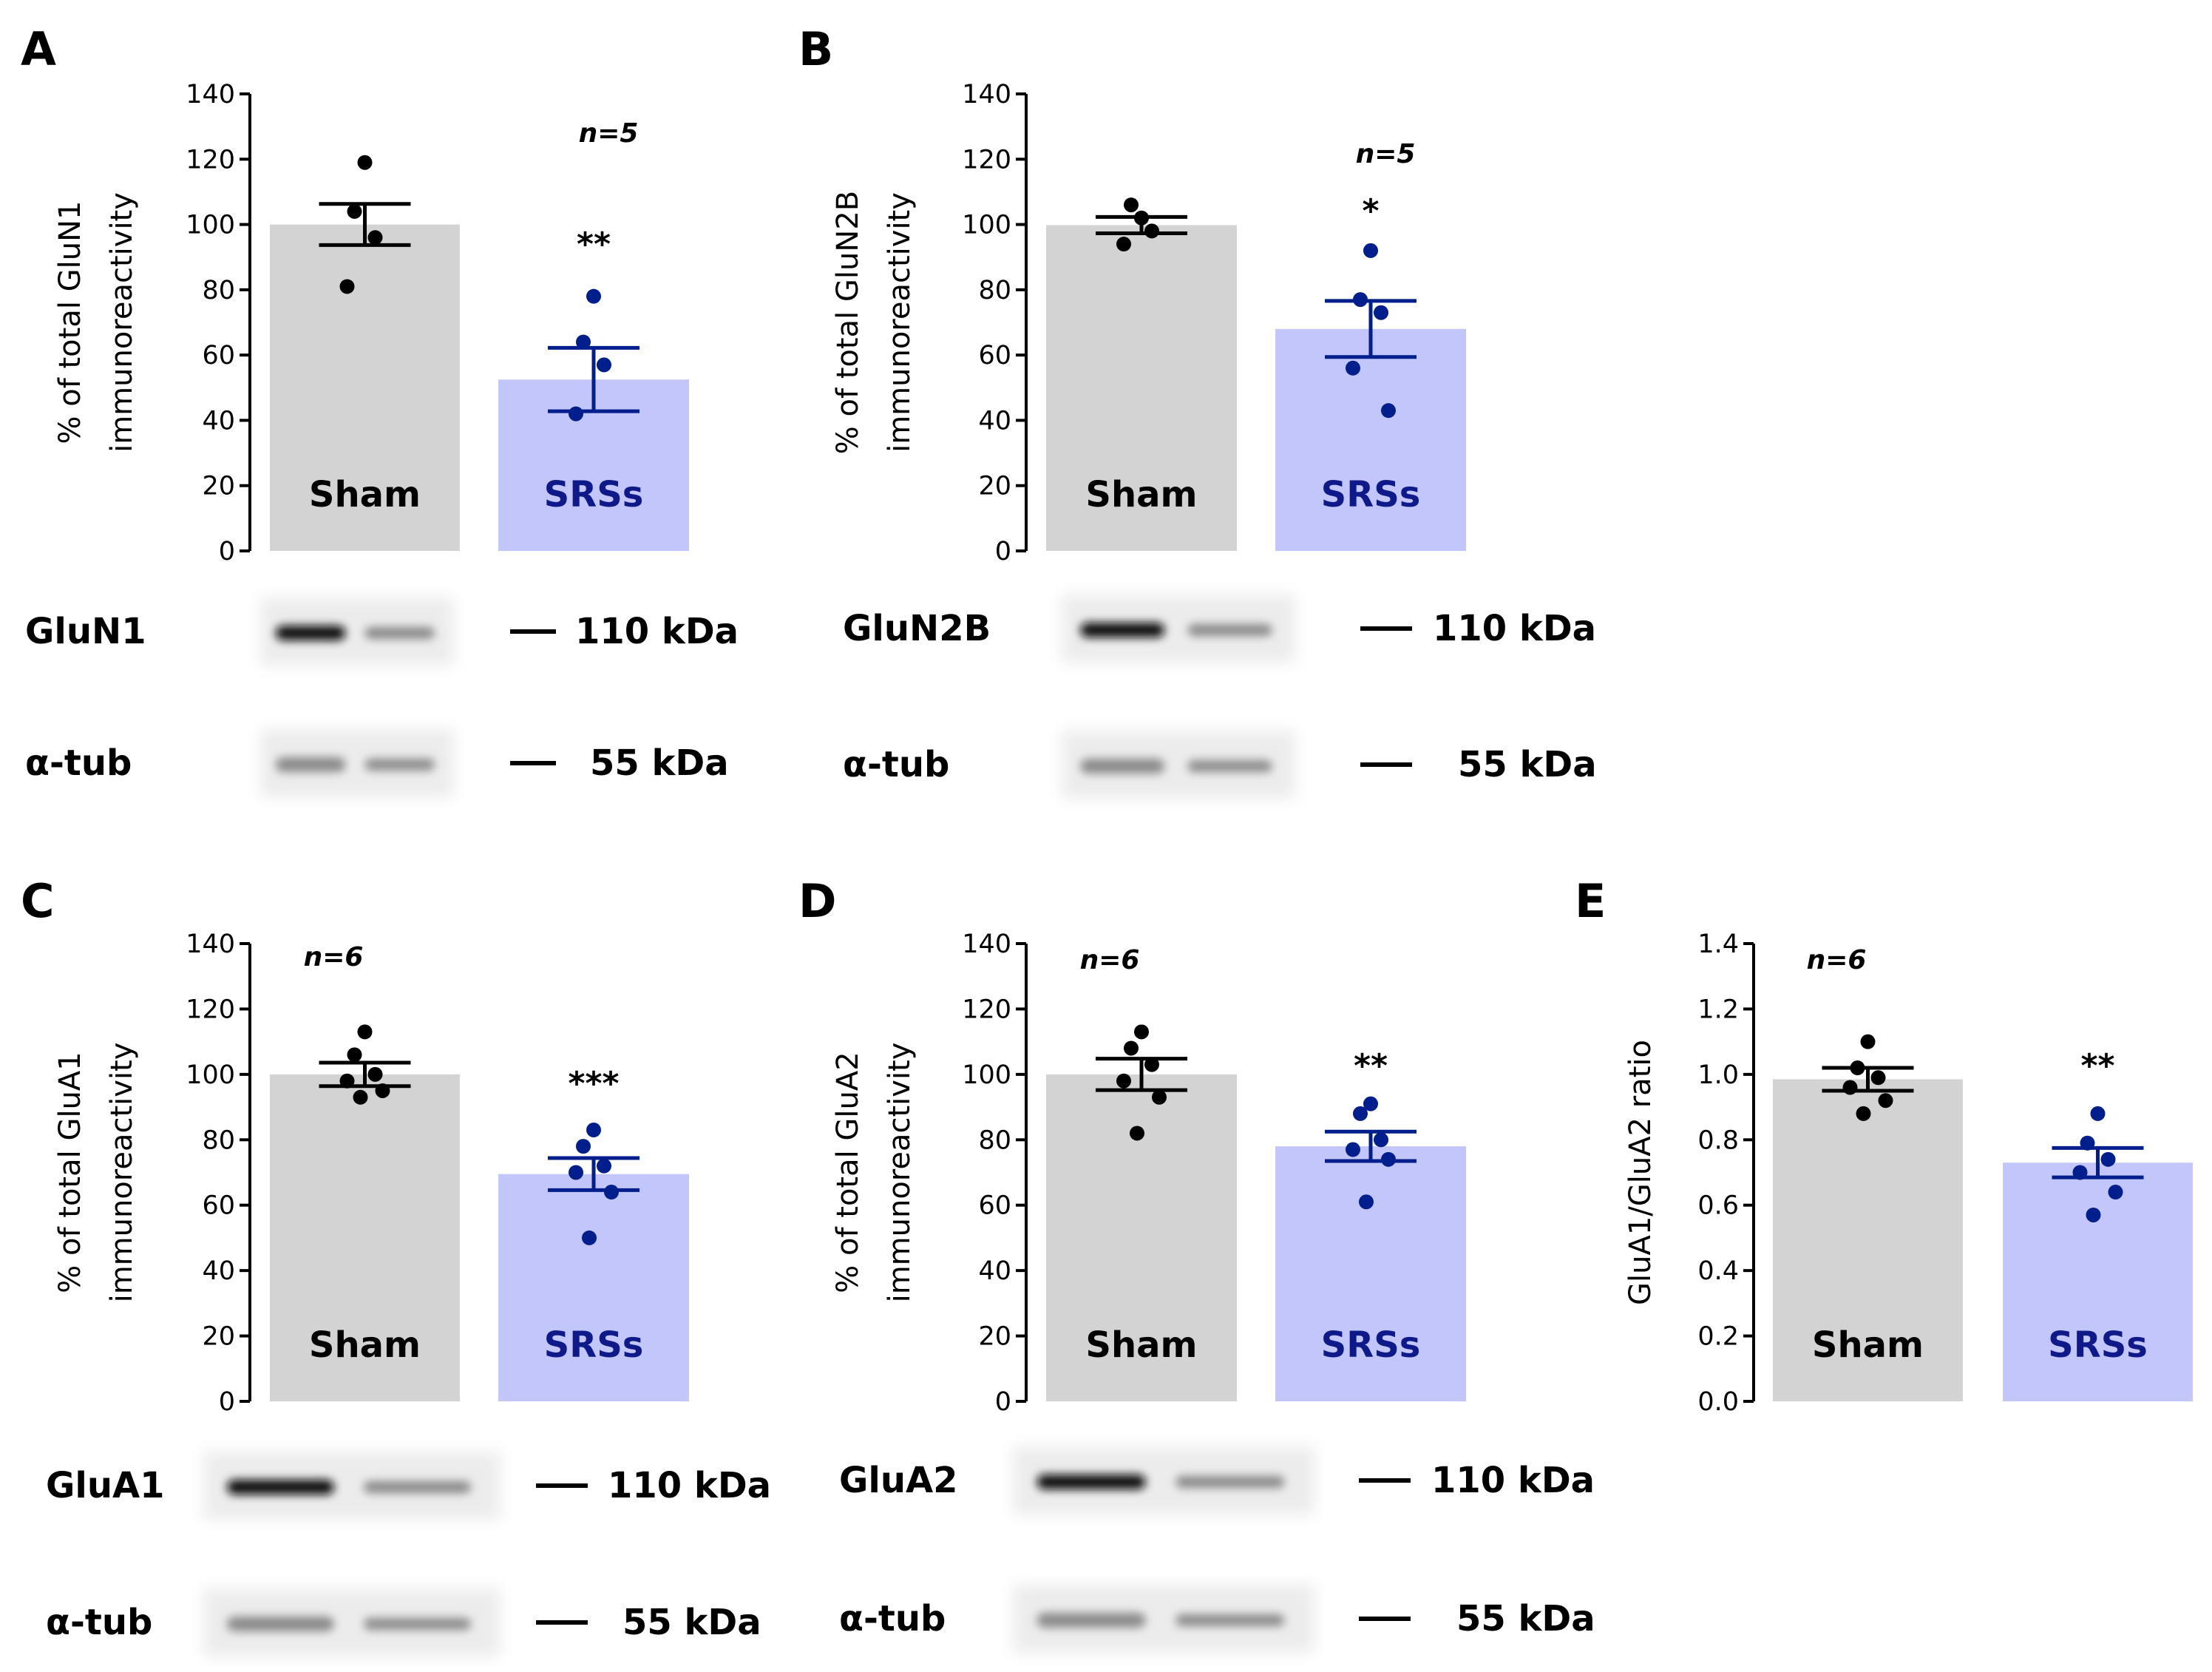 The height and width of the screenshot is (1672, 2212). What do you see at coordinates (848, 322) in the screenshot?
I see `y-axis-label: % of total GluN2B` at bounding box center [848, 322].